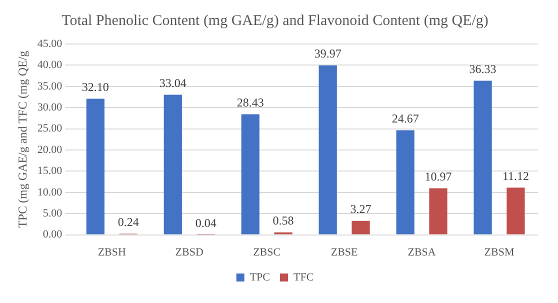 This screenshot has height=303, width=558. What do you see at coordinates (50, 65) in the screenshot?
I see `y-tick-label: 40.00` at bounding box center [50, 65].